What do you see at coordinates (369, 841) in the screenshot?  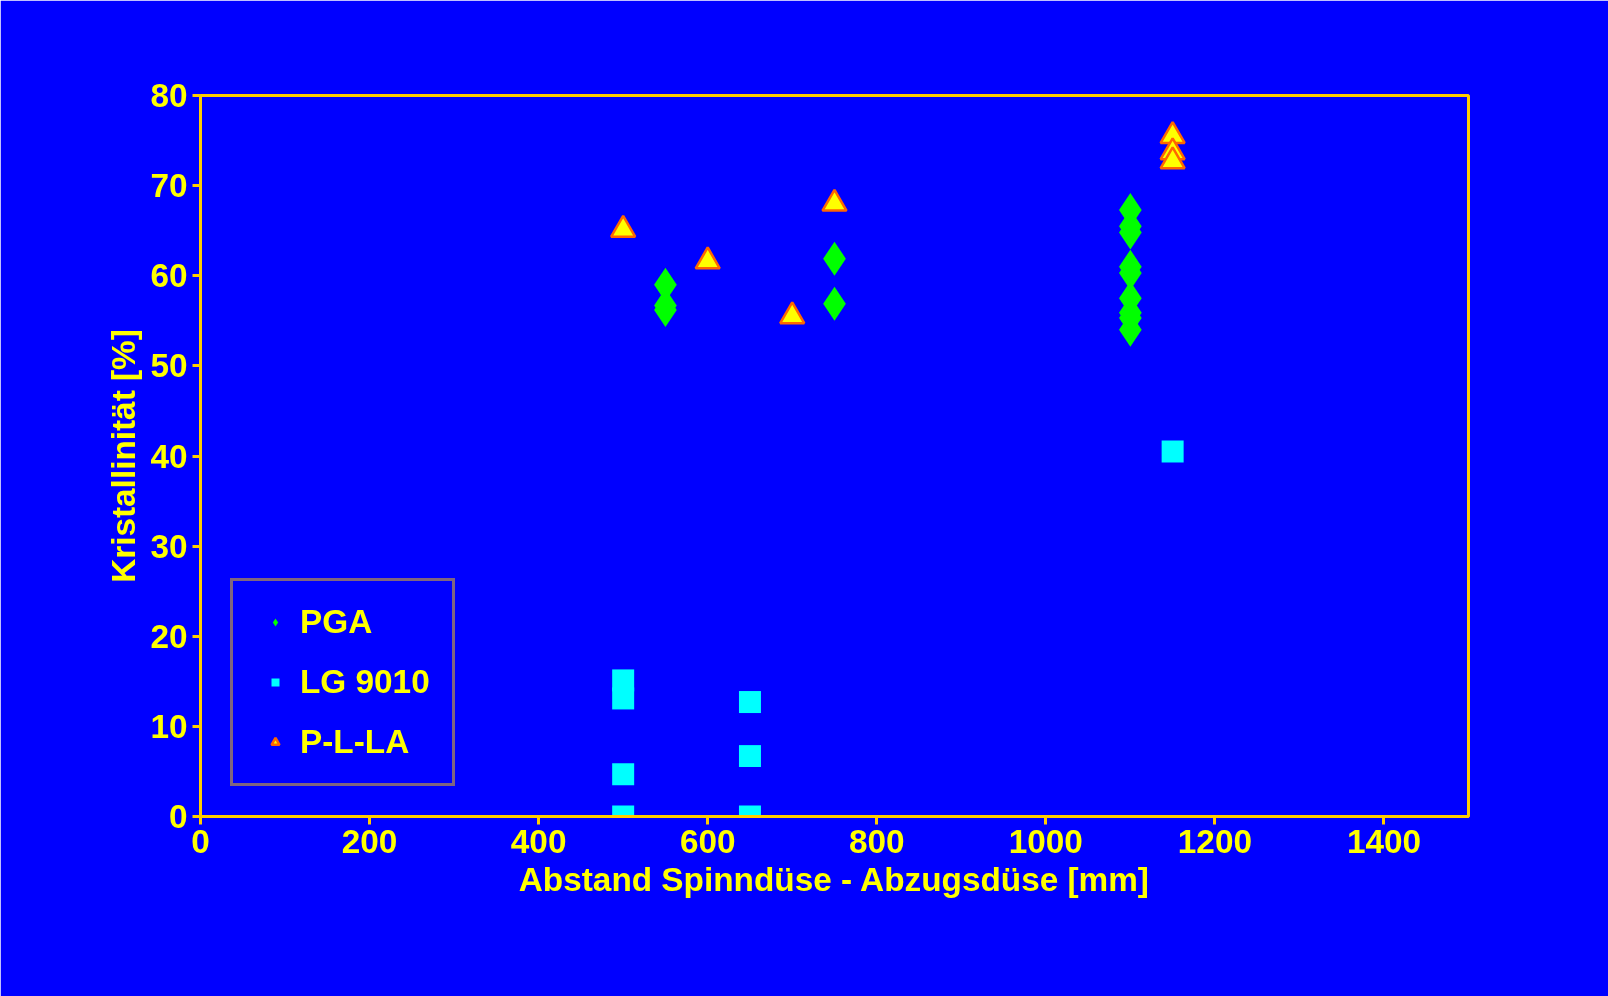 I see `x-tick-label: 200` at bounding box center [369, 841].